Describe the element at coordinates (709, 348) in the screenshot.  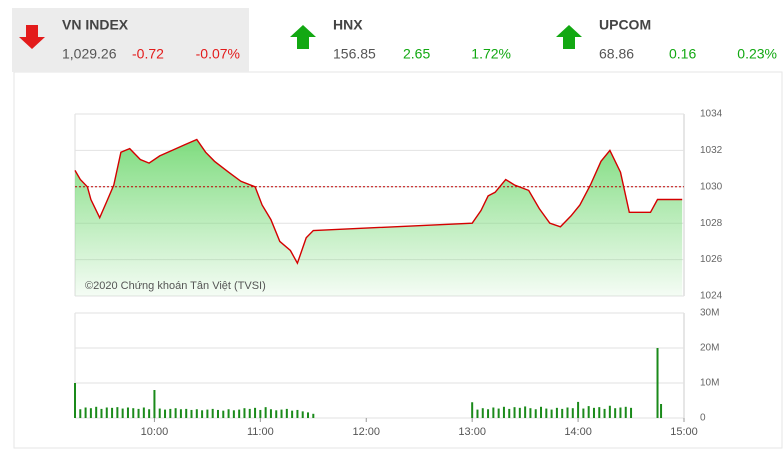
I see `y-tick-label: 20M` at that location.